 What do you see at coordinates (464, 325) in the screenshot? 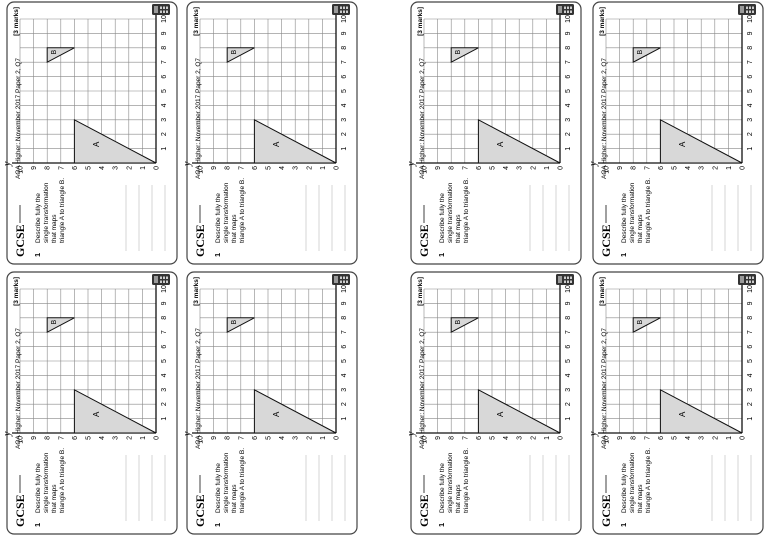
I see `triangle-b` at bounding box center [464, 325].